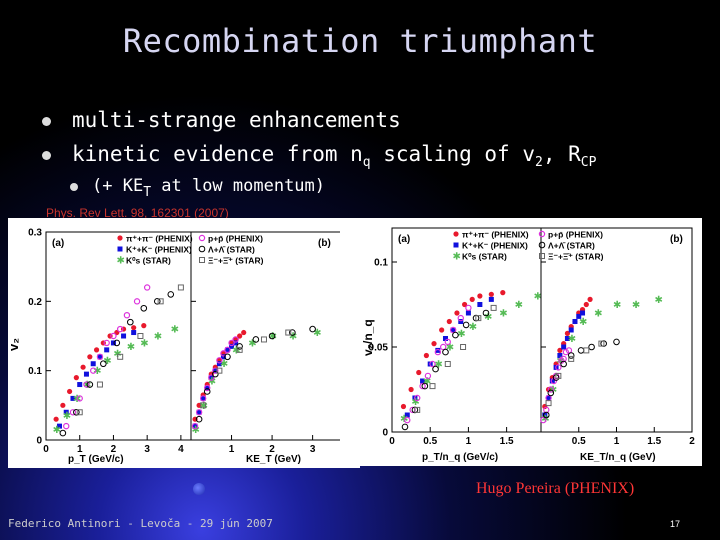 This screenshot has height=540, width=720. Describe the element at coordinates (366, 162) in the screenshot. I see `bullet-subscript: q` at that location.